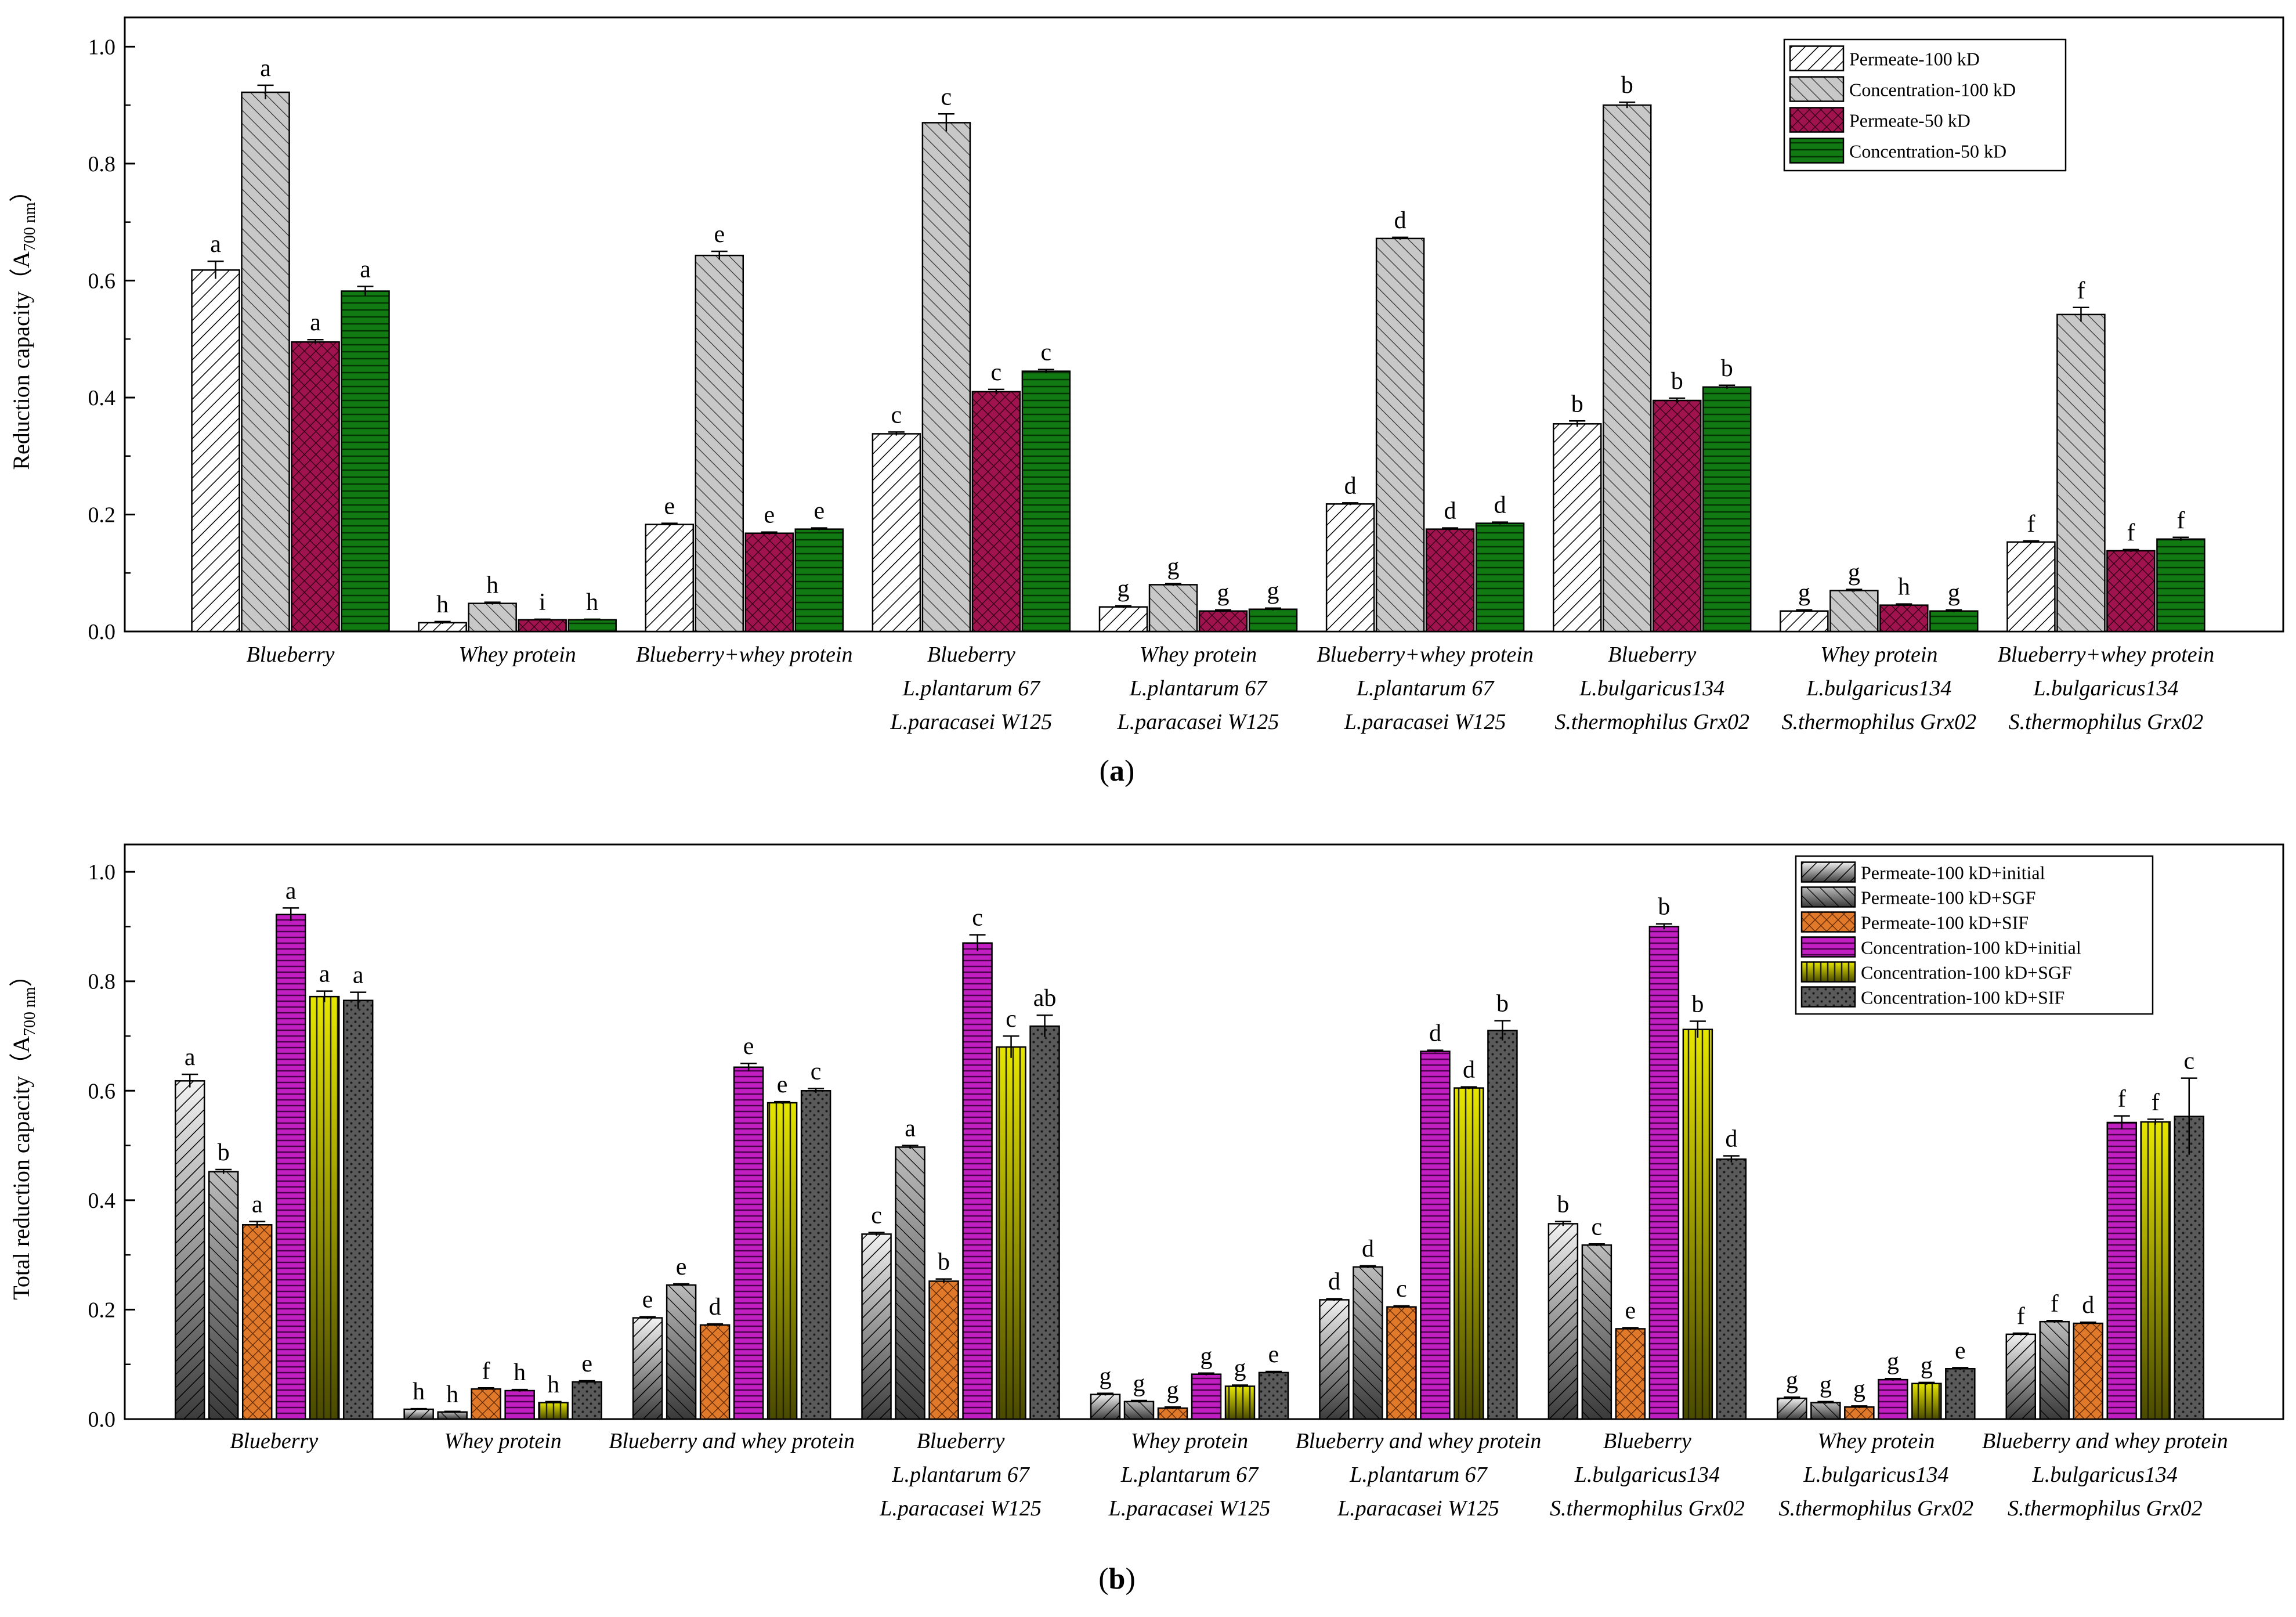 This screenshot has height=1617, width=2296. I want to click on y-tick-label: 0.2, so click(102, 515).